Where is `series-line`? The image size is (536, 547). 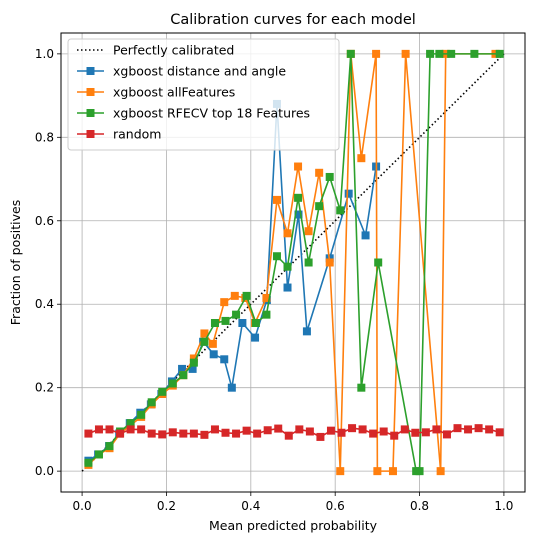
series-line is located at coordinates (294, 432).